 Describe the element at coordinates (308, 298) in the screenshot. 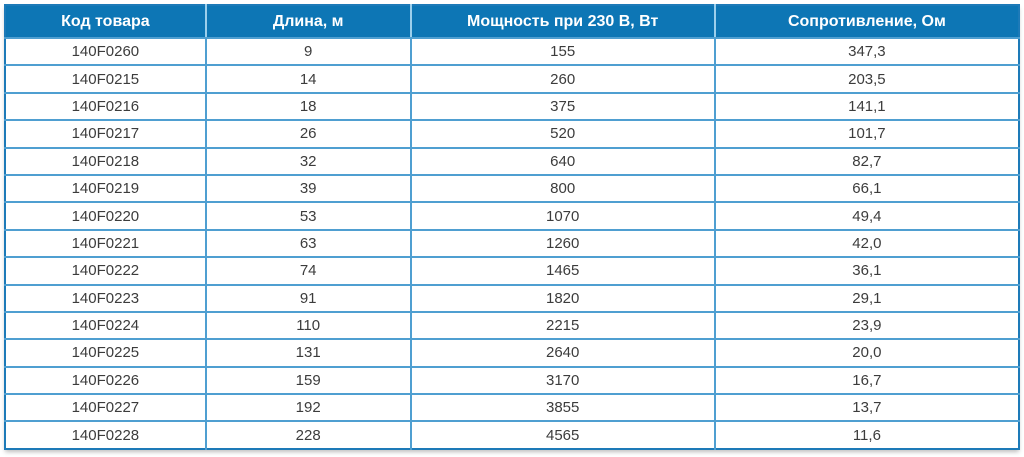

I see `table-cell: 91` at that location.